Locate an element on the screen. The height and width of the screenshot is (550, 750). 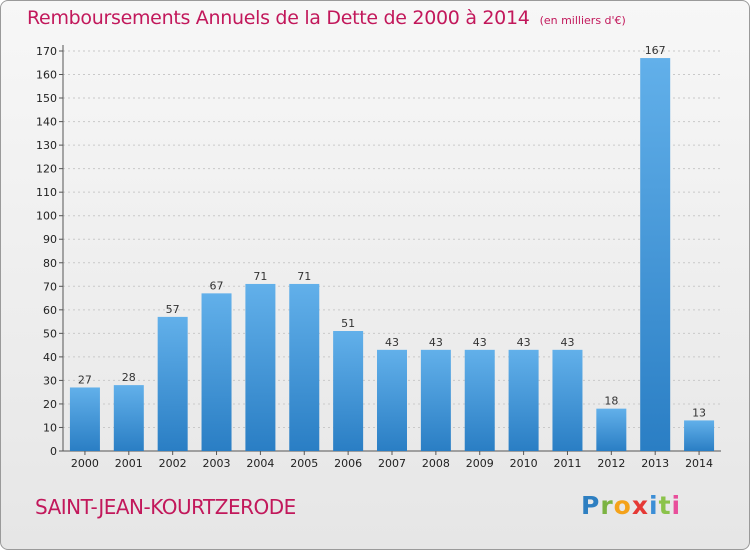
x-tick-label: 2006 is located at coordinates (348, 463).